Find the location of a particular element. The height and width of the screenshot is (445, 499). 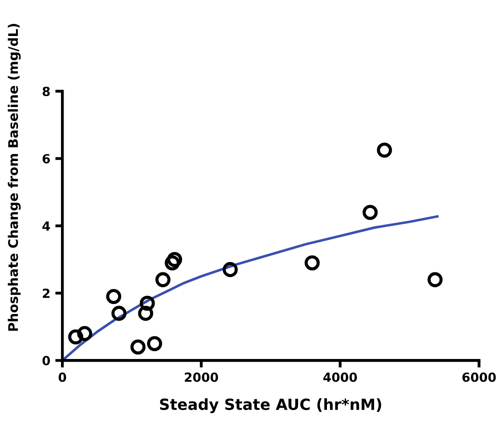

y-tick-label: 2 is located at coordinates (46, 293).